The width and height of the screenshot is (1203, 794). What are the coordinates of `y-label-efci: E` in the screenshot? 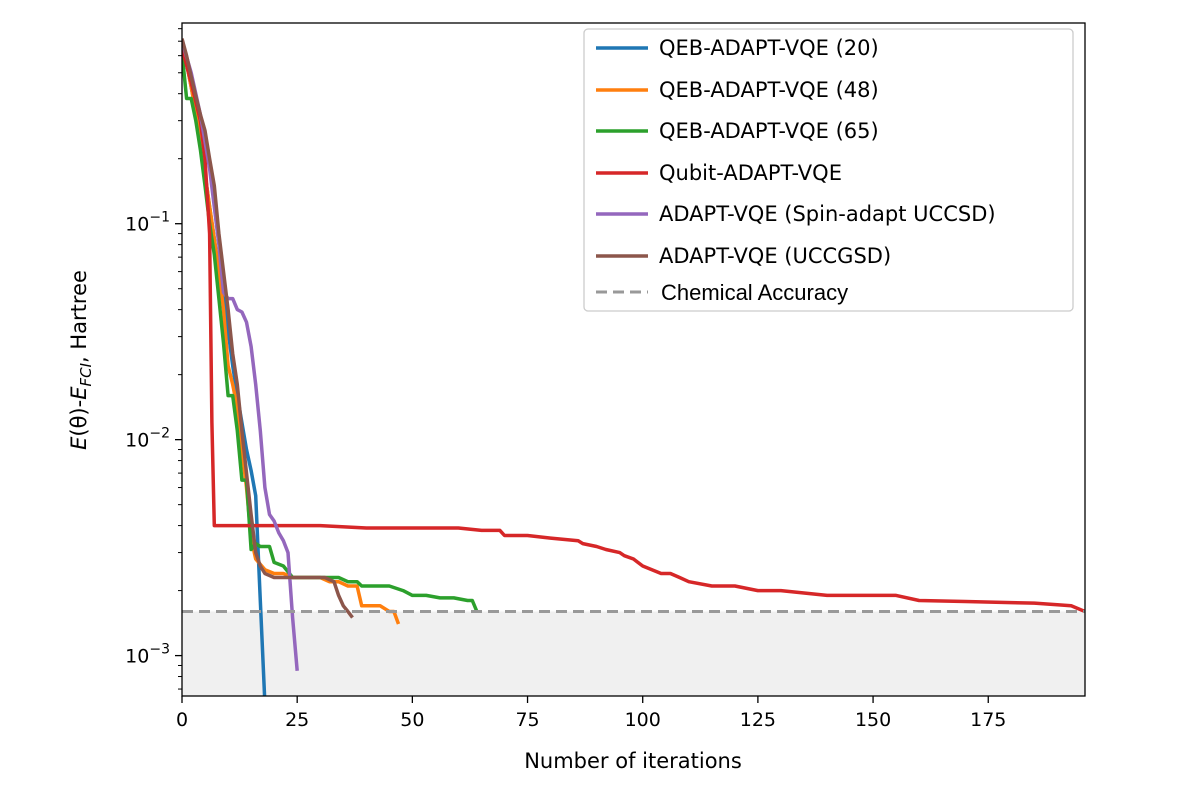 It's located at (79, 393).